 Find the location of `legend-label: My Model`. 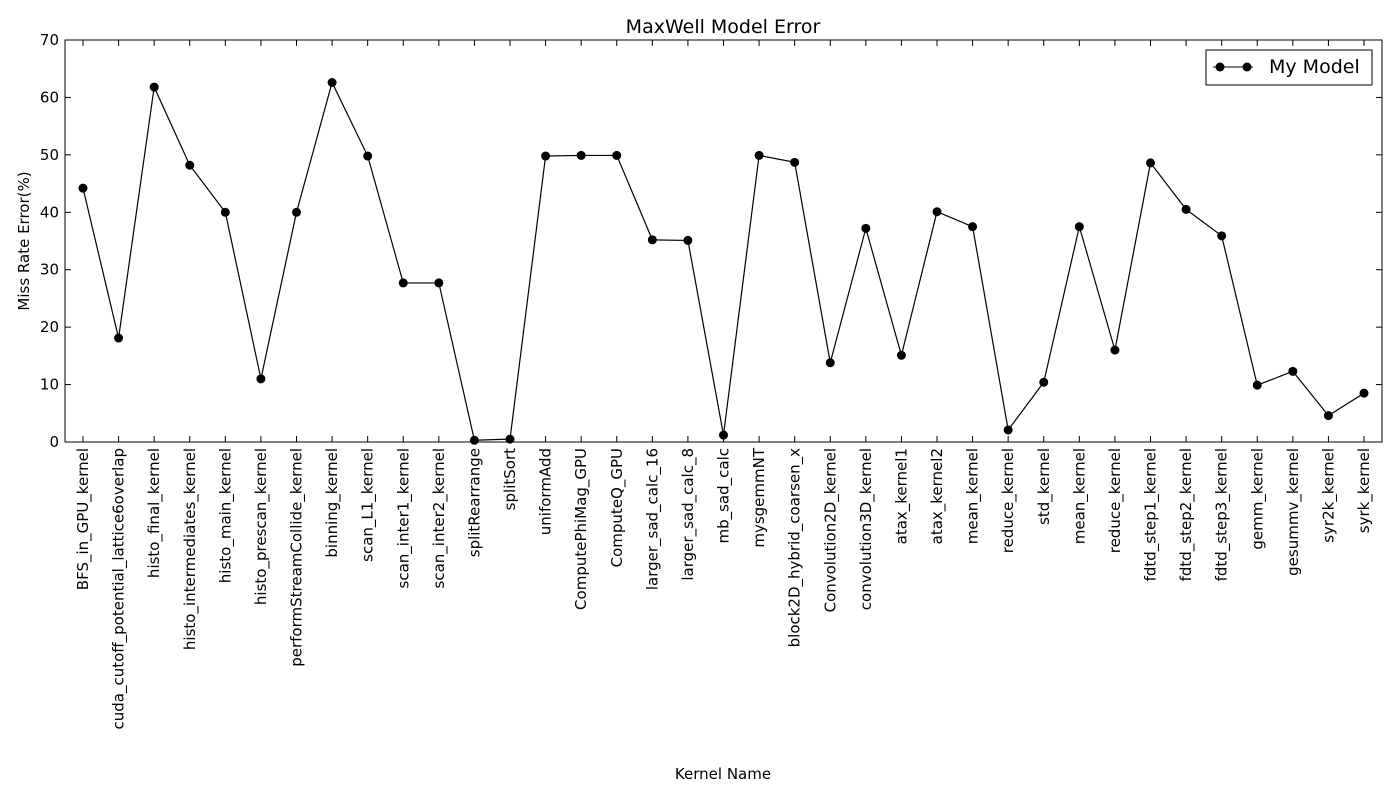

legend-label: My Model is located at coordinates (1314, 67).